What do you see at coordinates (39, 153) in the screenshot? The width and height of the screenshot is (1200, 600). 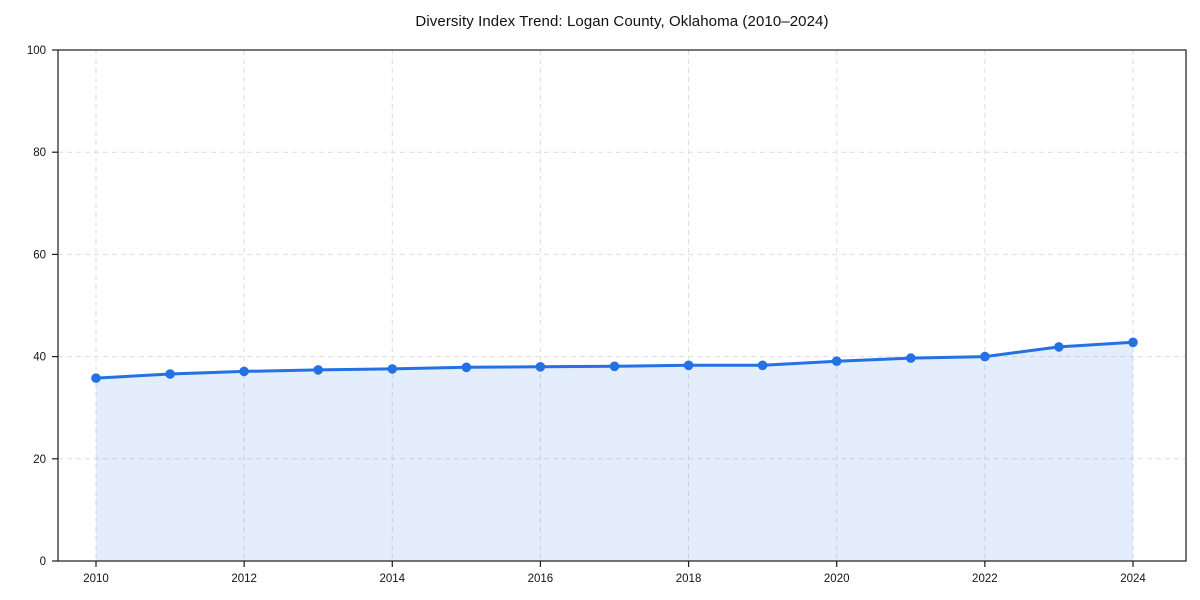 I see `y-tick-label-80: 80` at bounding box center [39, 153].